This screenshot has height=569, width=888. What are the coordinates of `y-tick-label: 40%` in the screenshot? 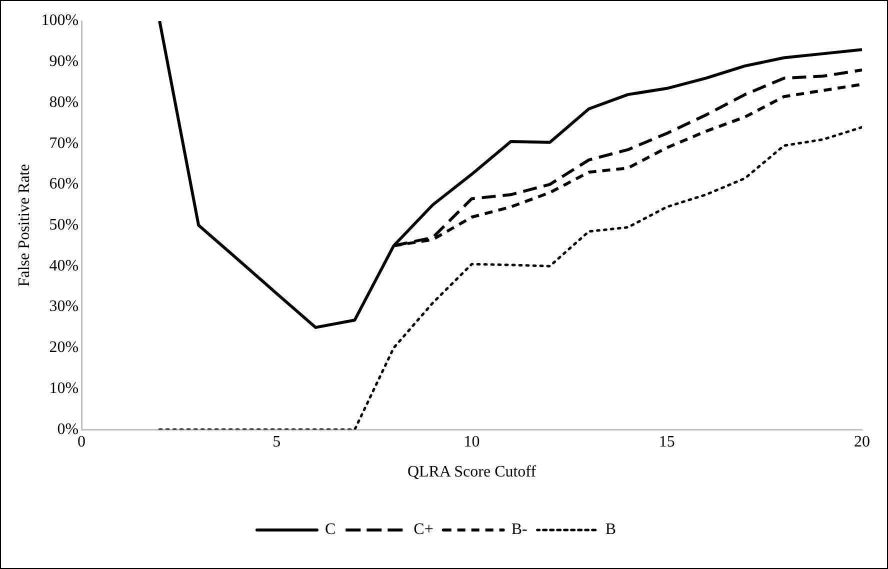 It's located at (64, 265).